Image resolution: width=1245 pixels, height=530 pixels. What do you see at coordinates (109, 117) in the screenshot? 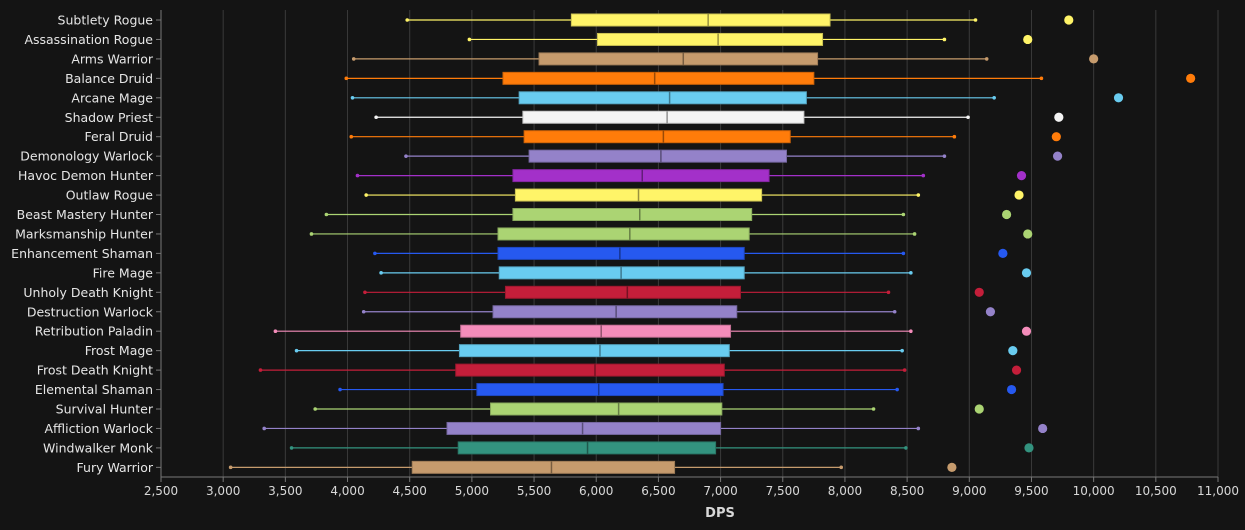
I see `y-tick-label: Shadow Priest` at bounding box center [109, 117].